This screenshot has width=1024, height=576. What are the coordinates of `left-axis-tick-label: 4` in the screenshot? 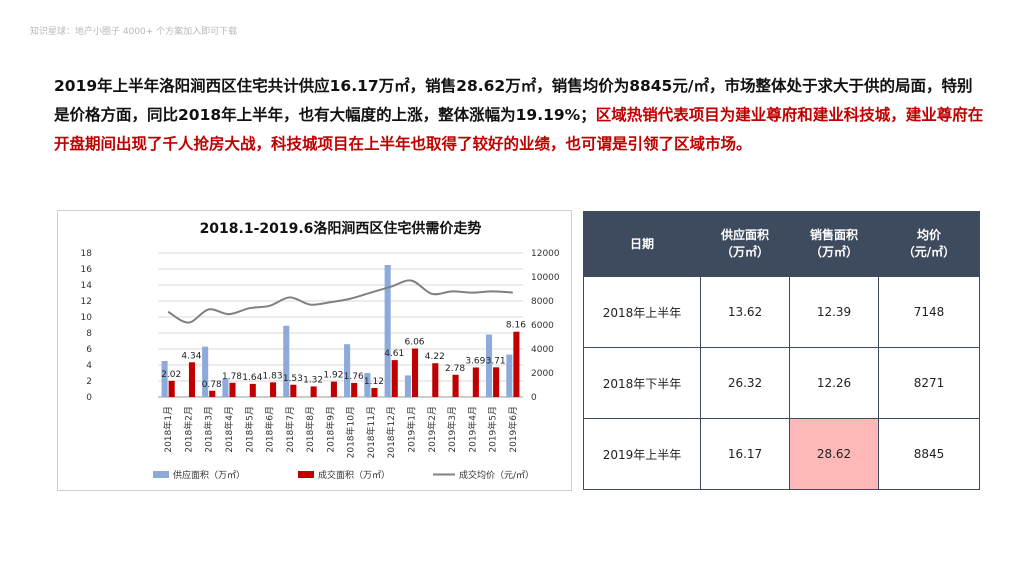 It's located at (89, 366).